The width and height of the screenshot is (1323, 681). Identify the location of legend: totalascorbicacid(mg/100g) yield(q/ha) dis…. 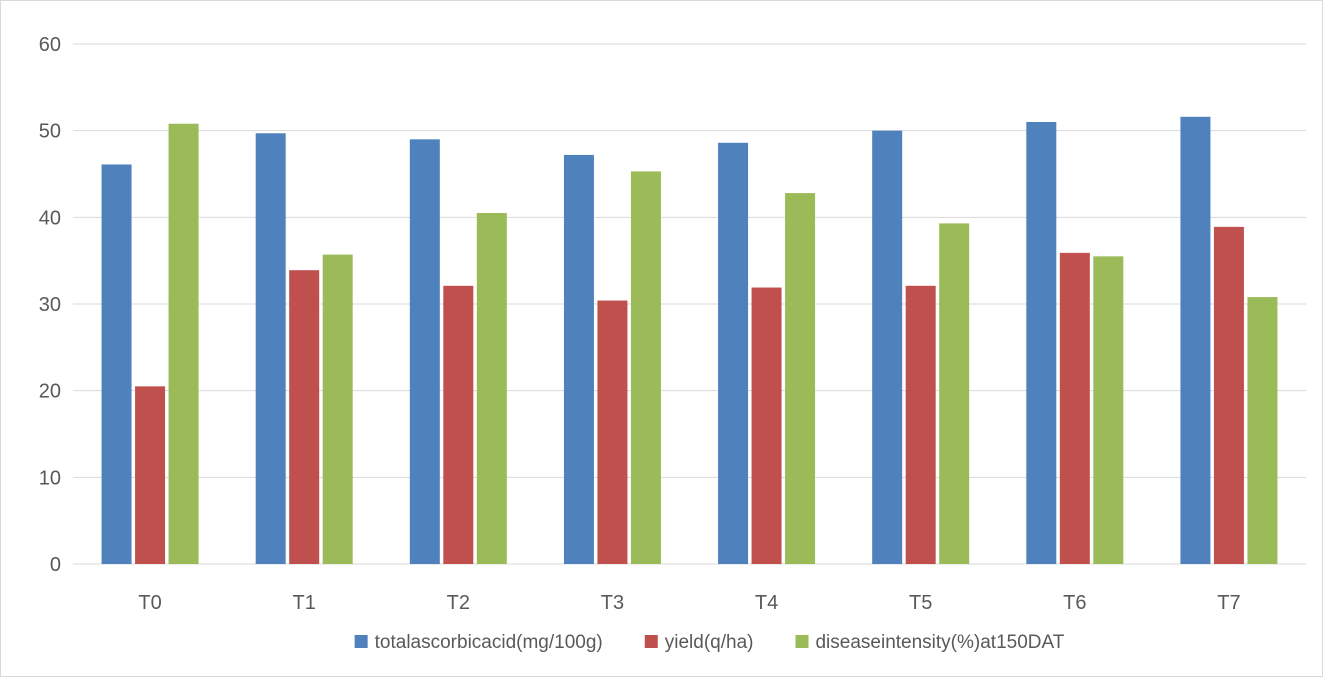
(709, 642).